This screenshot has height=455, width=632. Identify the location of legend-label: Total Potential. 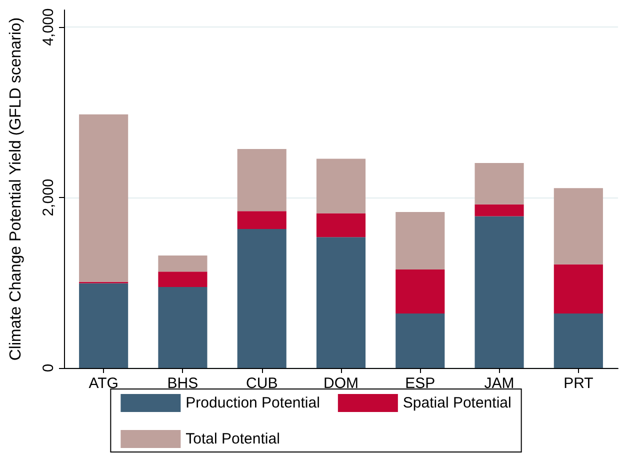
(233, 439).